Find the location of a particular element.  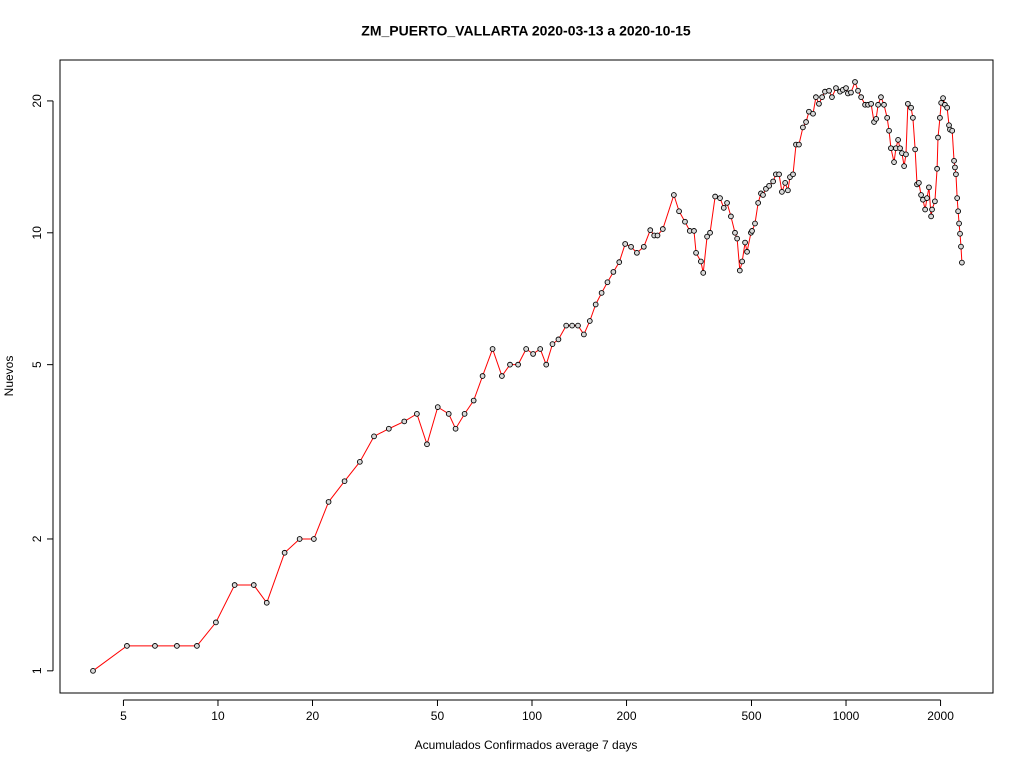

x-tick-label: 1000 is located at coordinates (846, 716).